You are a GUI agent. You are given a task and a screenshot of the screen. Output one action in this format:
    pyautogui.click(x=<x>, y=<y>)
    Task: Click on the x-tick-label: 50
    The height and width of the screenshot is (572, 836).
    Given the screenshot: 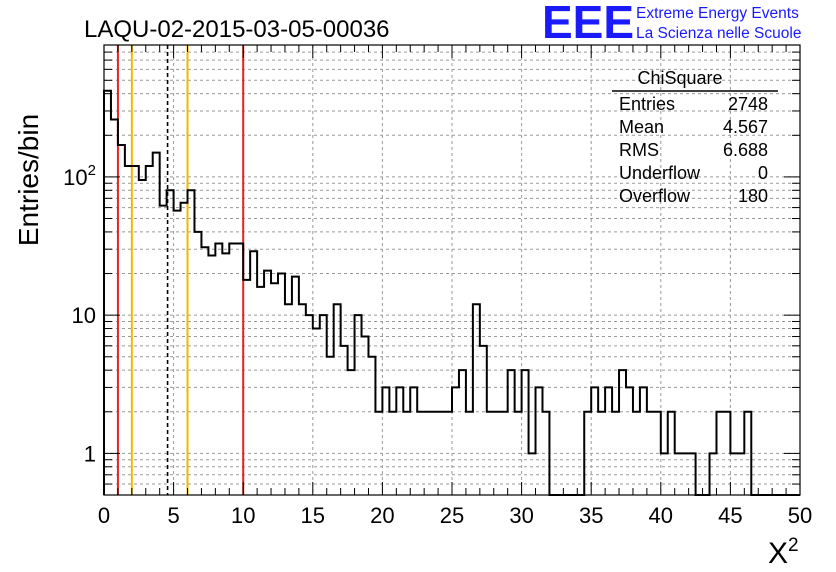 What is the action you would take?
    pyautogui.click(x=800, y=515)
    